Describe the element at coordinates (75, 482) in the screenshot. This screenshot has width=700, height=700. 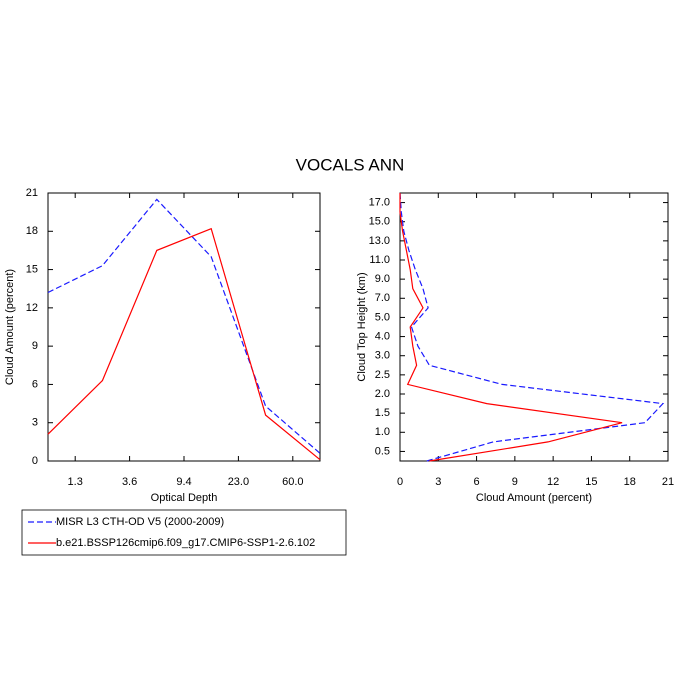
I see `x-tick-label: 1.3` at that location.